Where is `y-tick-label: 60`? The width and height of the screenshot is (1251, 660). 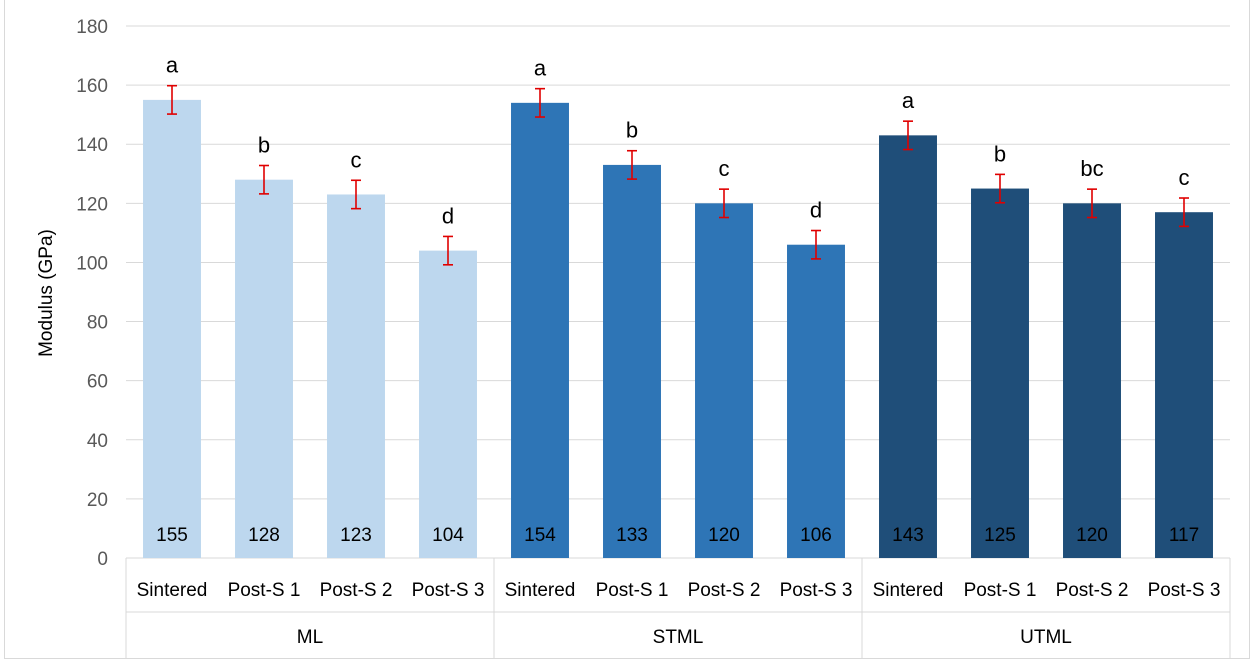 y-tick-label: 60 is located at coordinates (97, 382).